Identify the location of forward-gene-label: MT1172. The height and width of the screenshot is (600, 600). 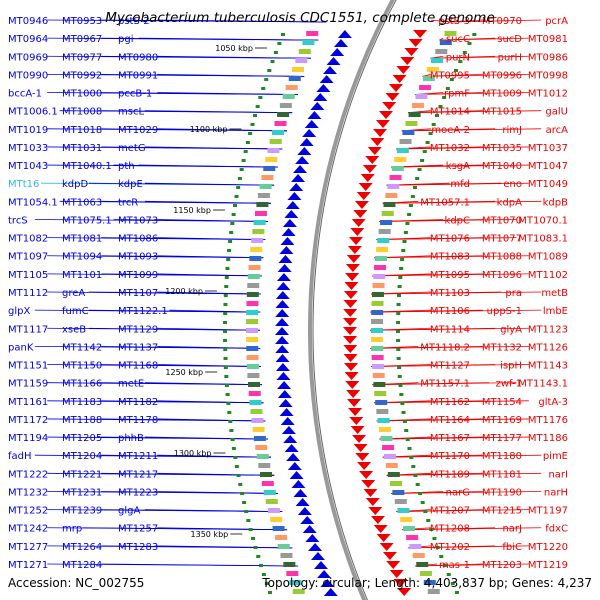
(28, 420).